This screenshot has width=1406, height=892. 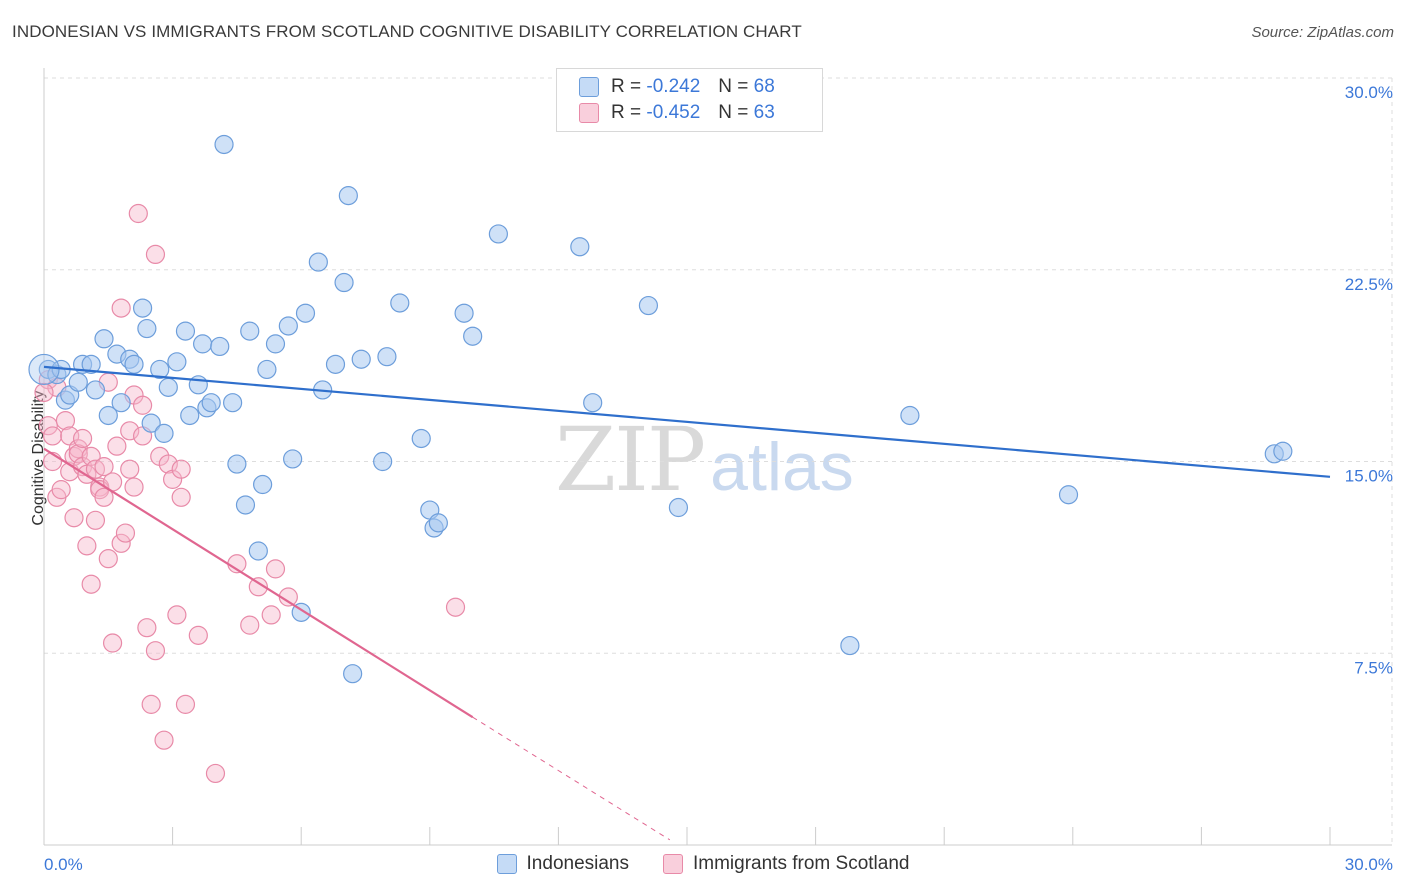 I want to click on x-tick-label: 30.0%, so click(x=1369, y=864).